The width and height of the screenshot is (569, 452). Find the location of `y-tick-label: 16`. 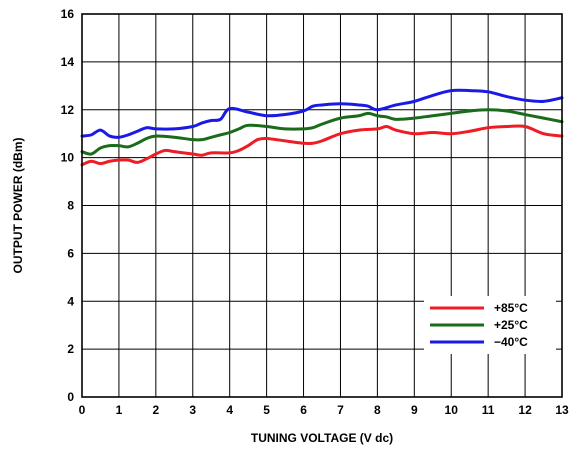

y-tick-label: 16 is located at coordinates (68, 14).